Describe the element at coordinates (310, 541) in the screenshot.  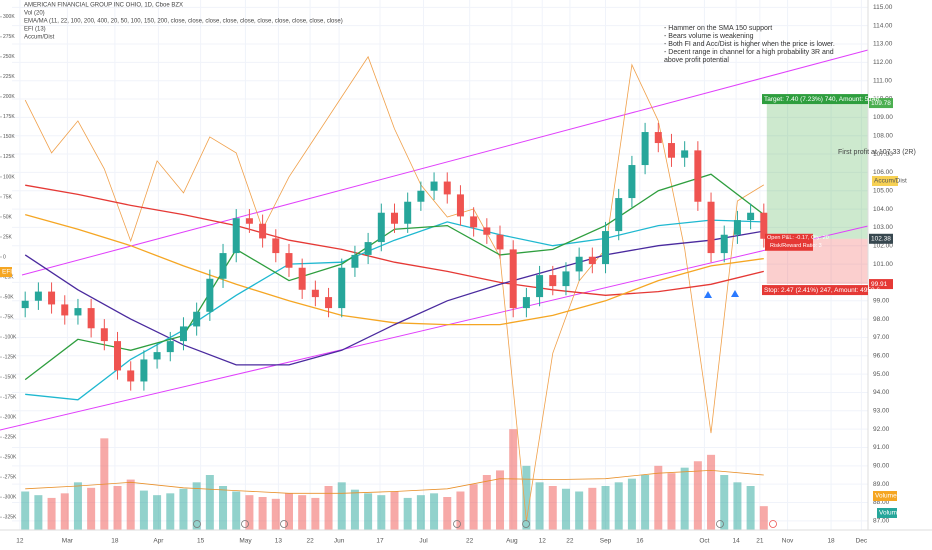
I see `x-tick-label: 22` at that location.